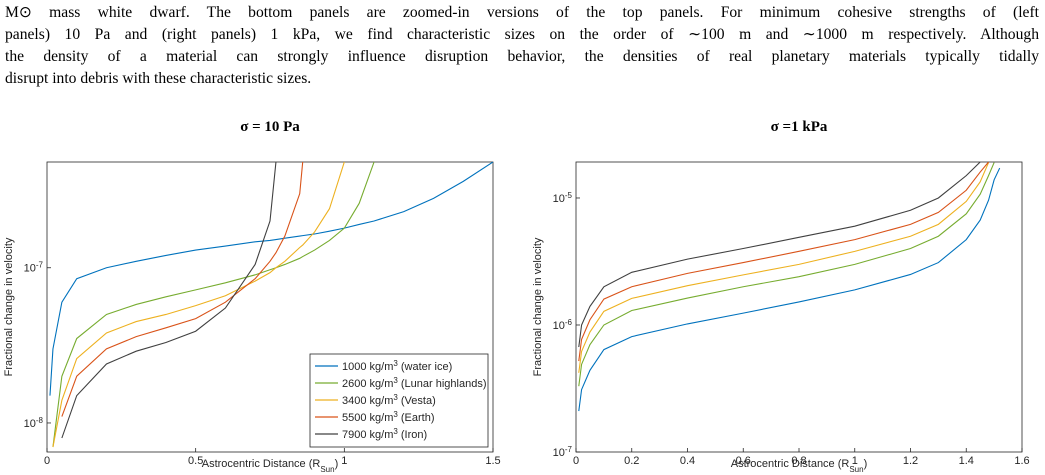 The image size is (1045, 475). What do you see at coordinates (563, 324) in the screenshot?
I see `y-tick-label: 10⁻⁶` at bounding box center [563, 324].